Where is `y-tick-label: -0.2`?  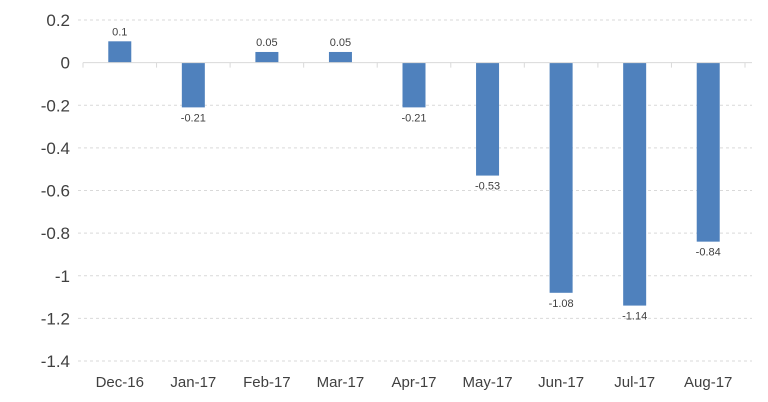
y-tick-label: -0.2 is located at coordinates (55, 105).